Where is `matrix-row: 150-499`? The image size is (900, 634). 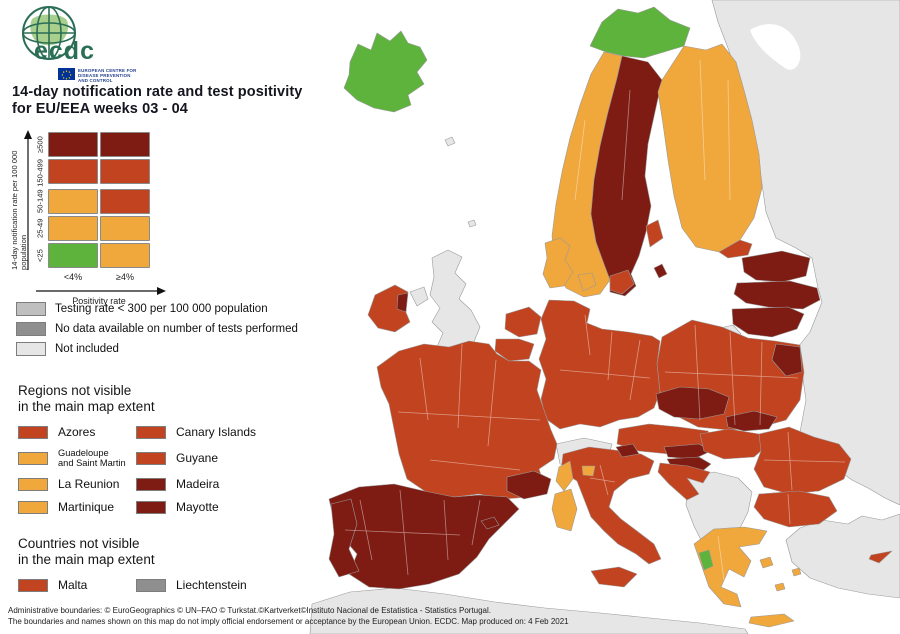
matrix-row: 150-499 is located at coordinates (92, 173).